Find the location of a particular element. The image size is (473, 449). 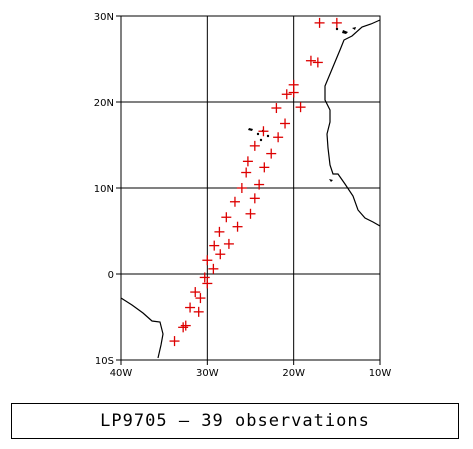

lon-tick-label: 40W is located at coordinates (121, 373).